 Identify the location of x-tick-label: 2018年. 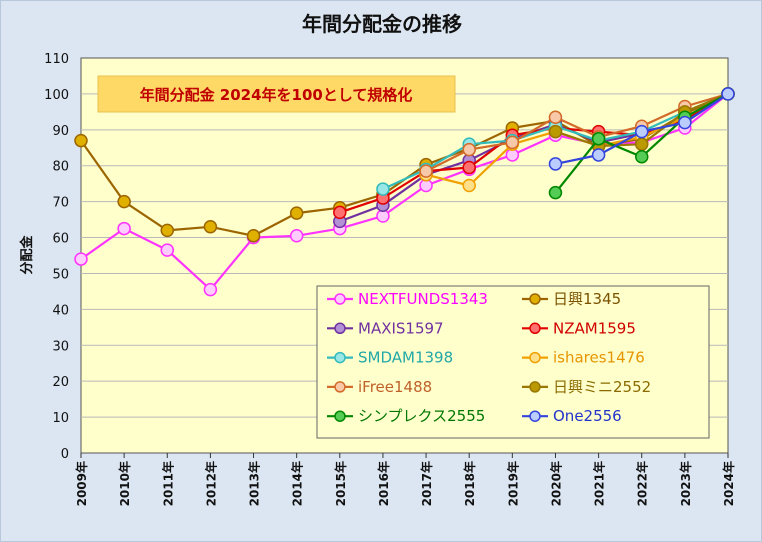
(469, 483).